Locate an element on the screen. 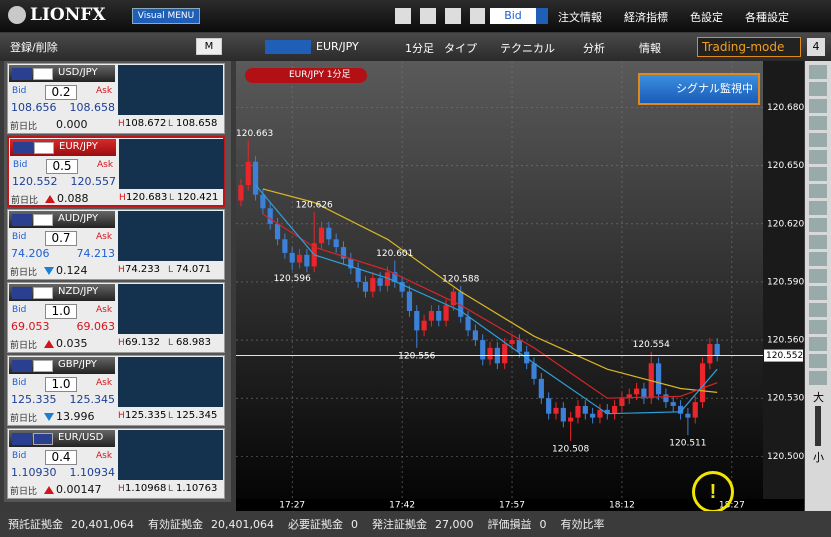 Image resolution: width=831 pixels, height=537 pixels. signal-button: シグナル監視中 is located at coordinates (699, 89).